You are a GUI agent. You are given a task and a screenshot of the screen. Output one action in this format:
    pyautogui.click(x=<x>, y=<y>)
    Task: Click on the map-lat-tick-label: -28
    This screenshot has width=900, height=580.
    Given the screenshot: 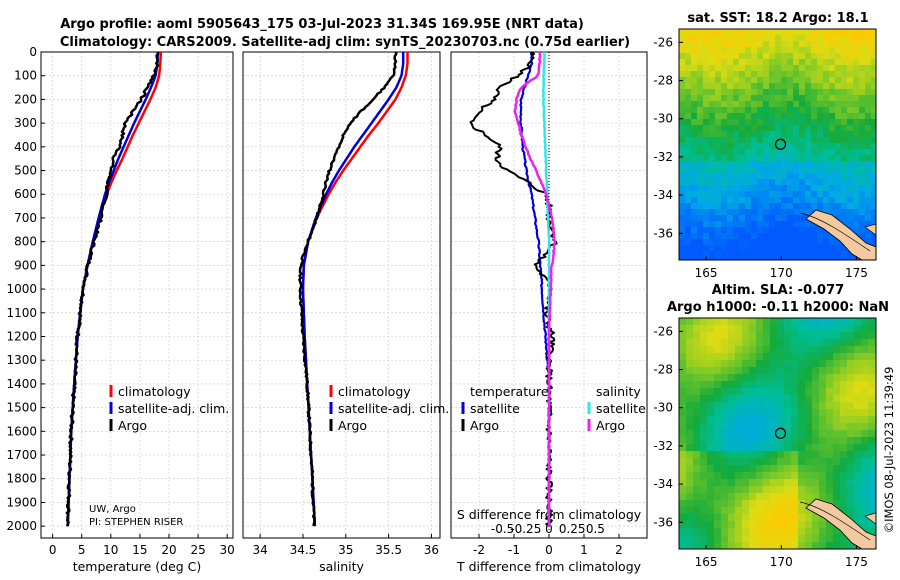 What is the action you would take?
    pyautogui.click(x=663, y=81)
    